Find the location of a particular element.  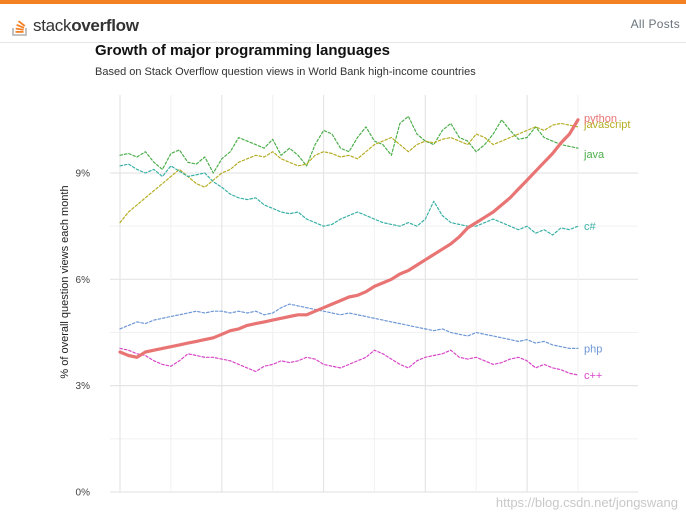

logo-text-bold: overflow is located at coordinates (105, 25).